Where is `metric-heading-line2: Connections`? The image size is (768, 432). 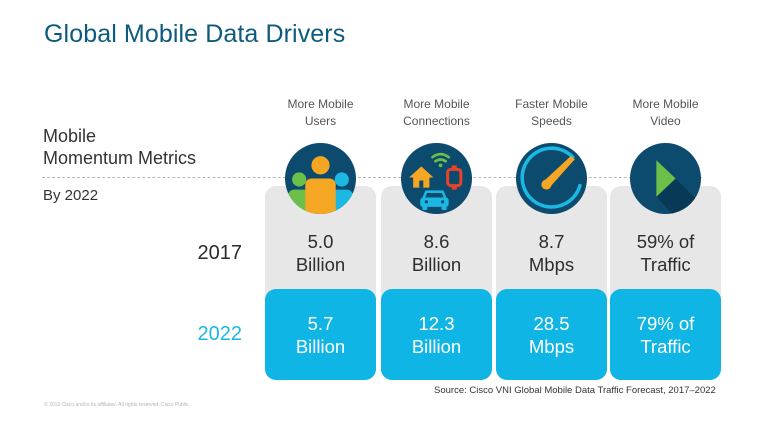
metric-heading-line2: Connections is located at coordinates (436, 120).